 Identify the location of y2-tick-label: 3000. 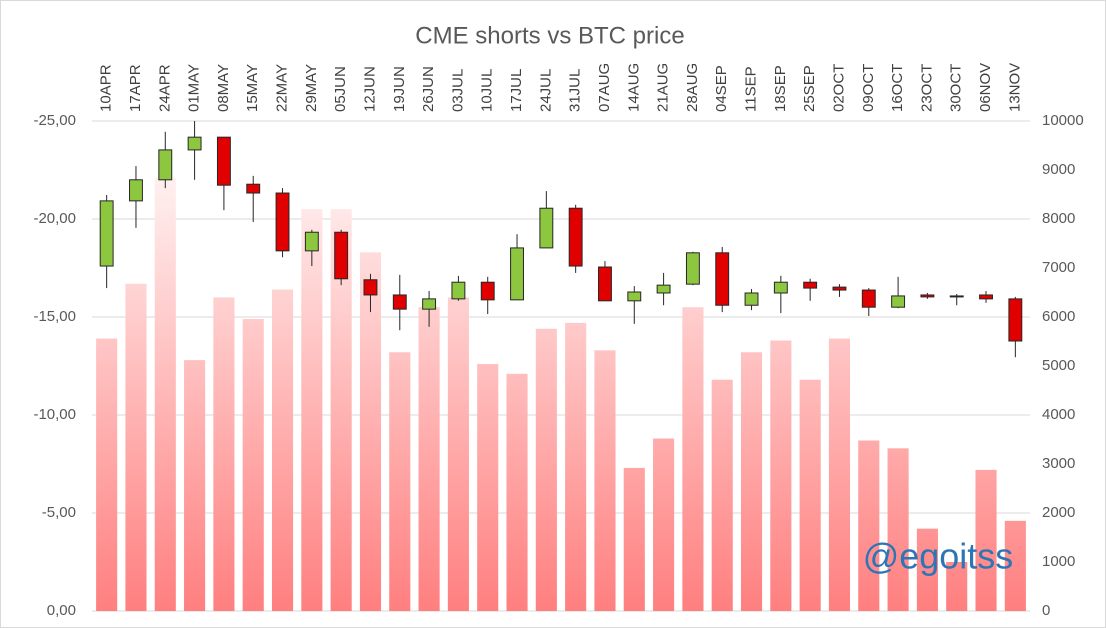
(1058, 463).